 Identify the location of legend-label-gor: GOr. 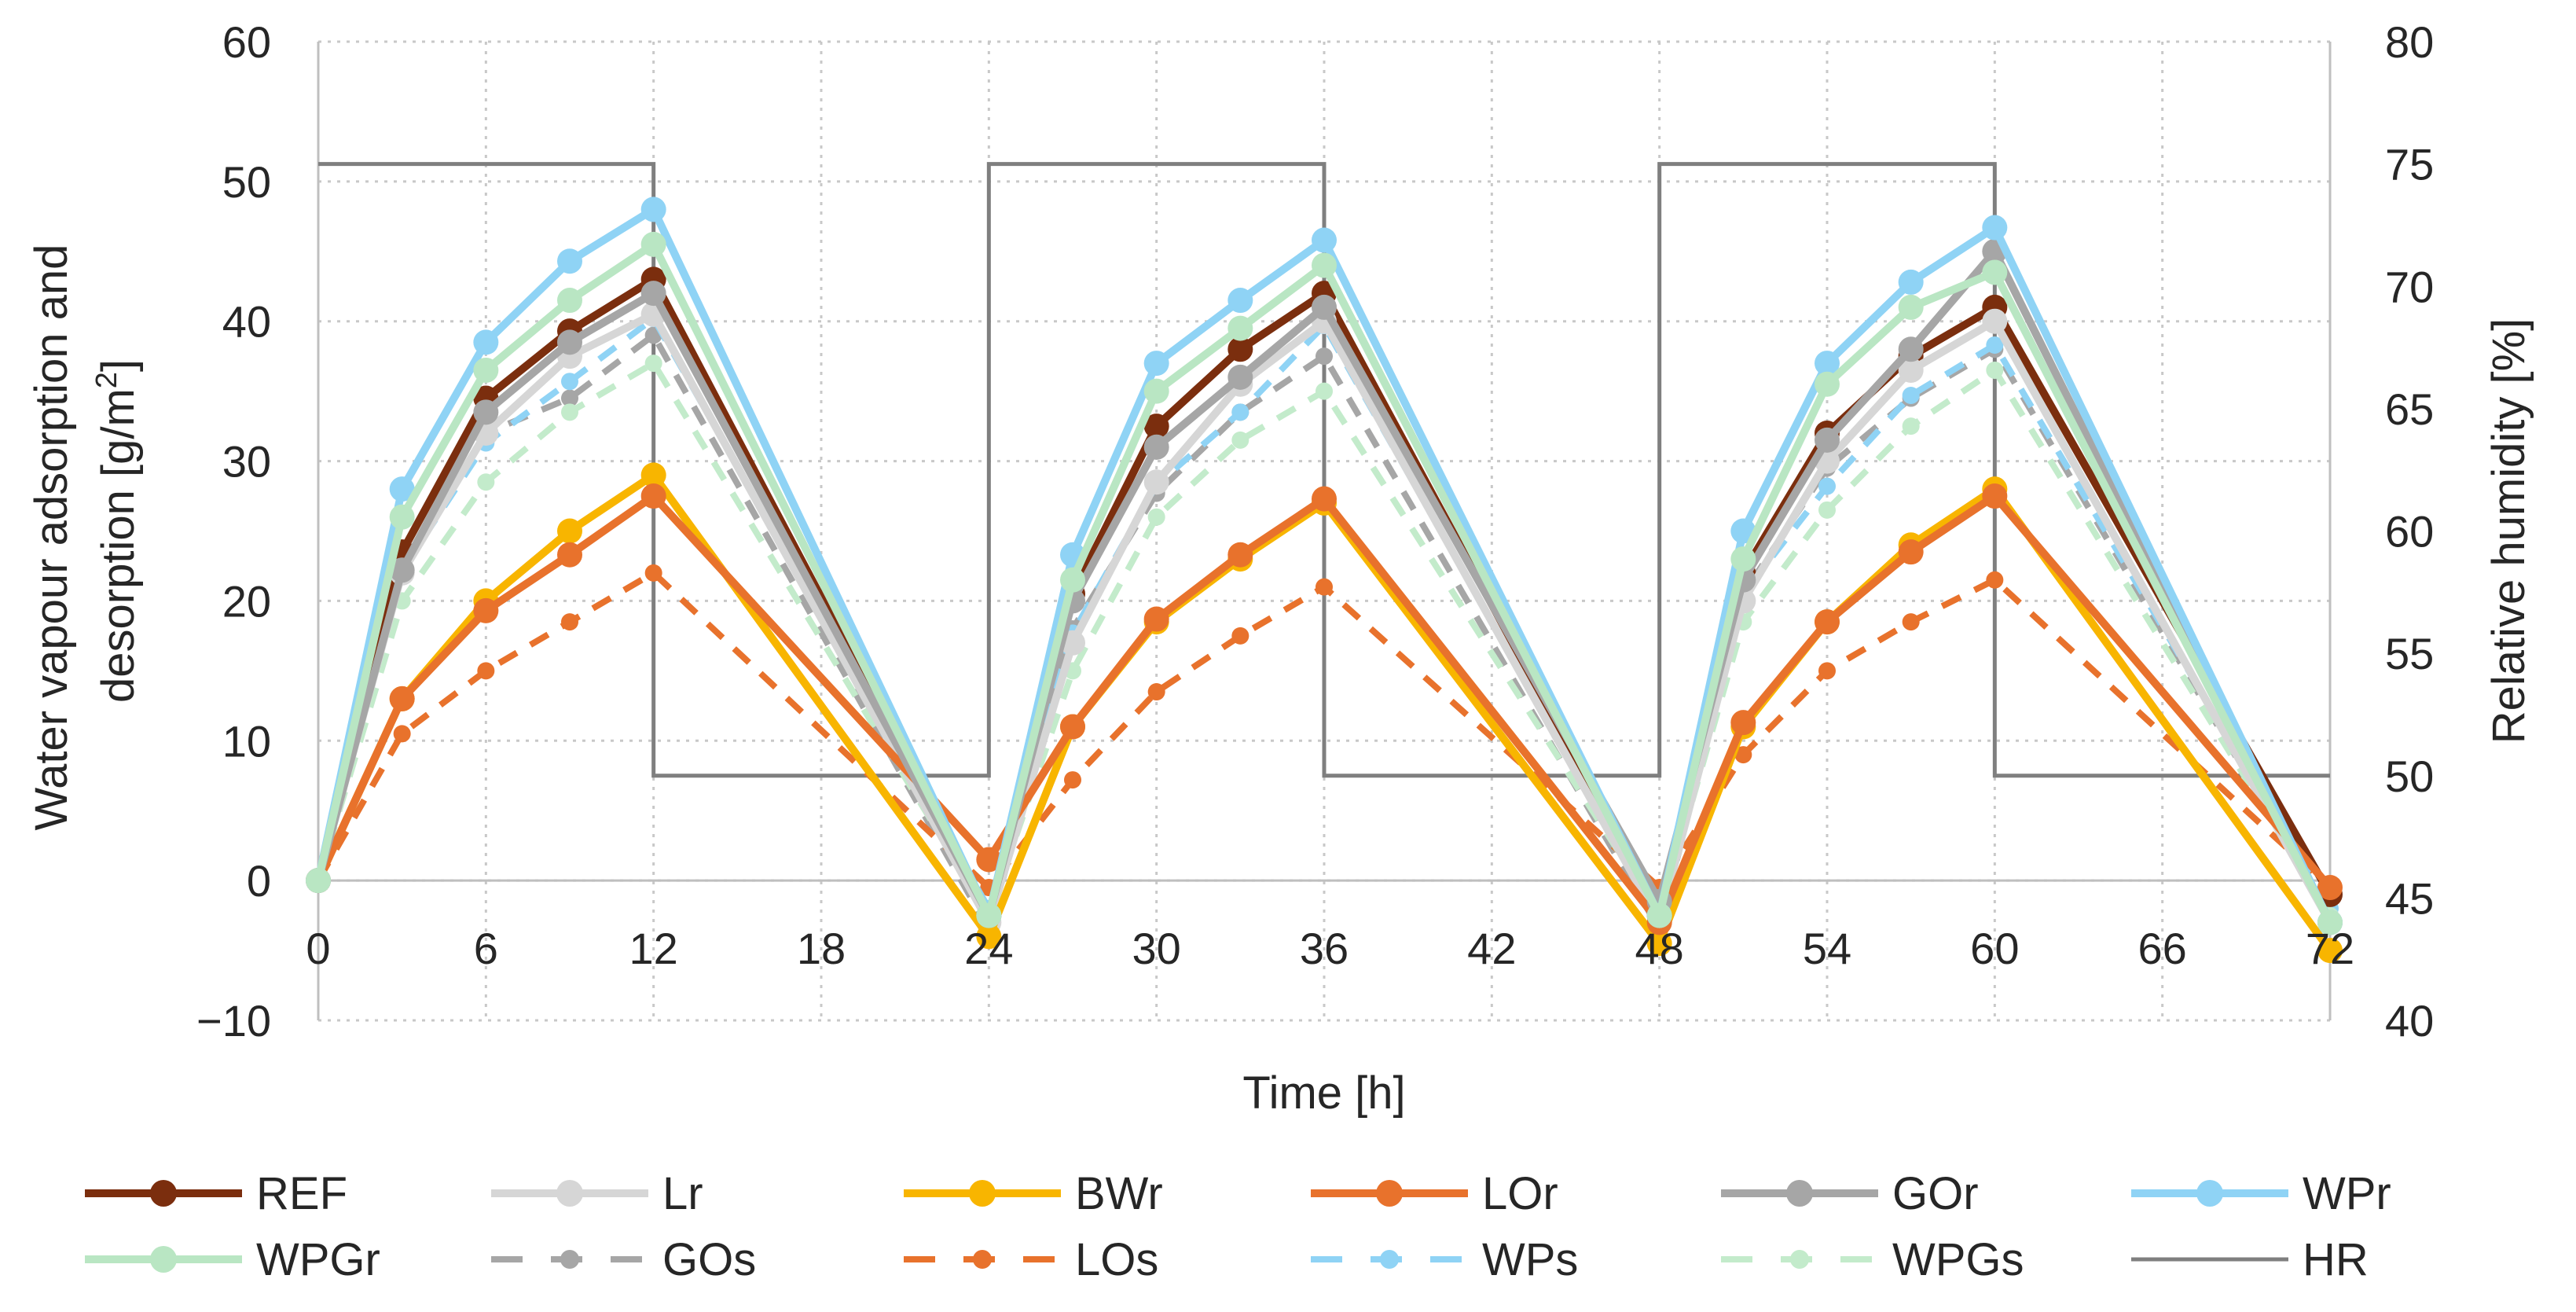
(1936, 1193).